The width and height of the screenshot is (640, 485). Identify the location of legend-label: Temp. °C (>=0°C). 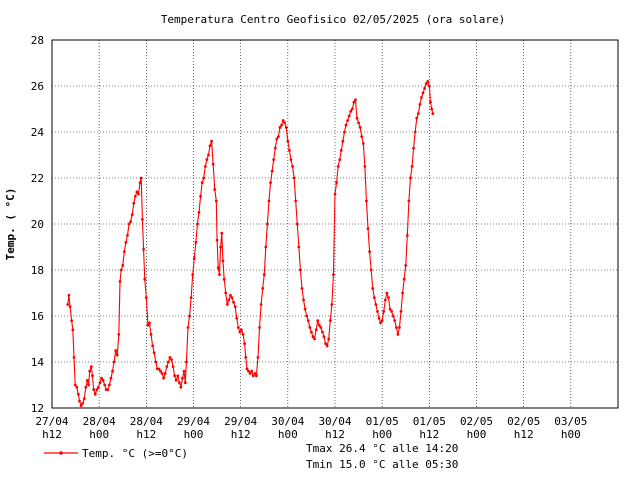
(135, 453).